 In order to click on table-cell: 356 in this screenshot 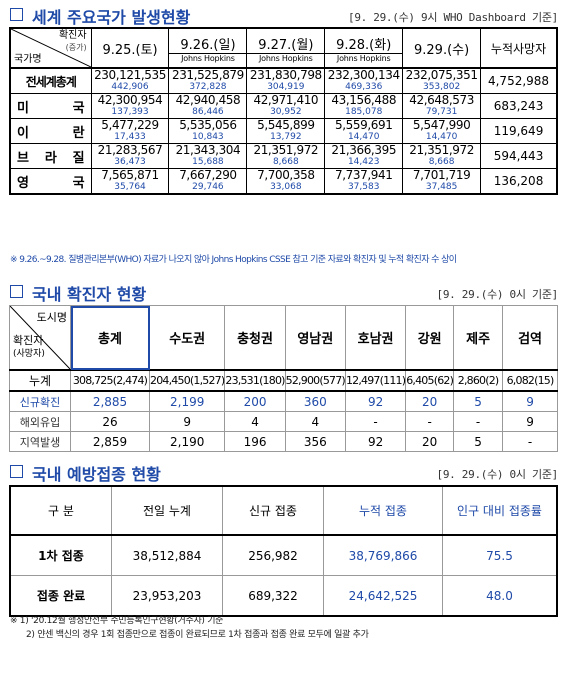, I will do `click(315, 441)`.